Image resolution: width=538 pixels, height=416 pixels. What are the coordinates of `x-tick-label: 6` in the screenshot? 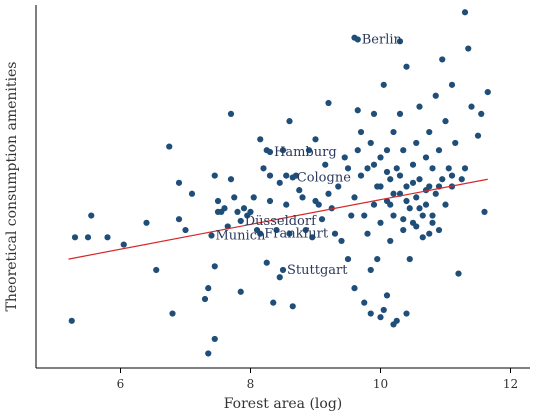 It's located at (121, 384).